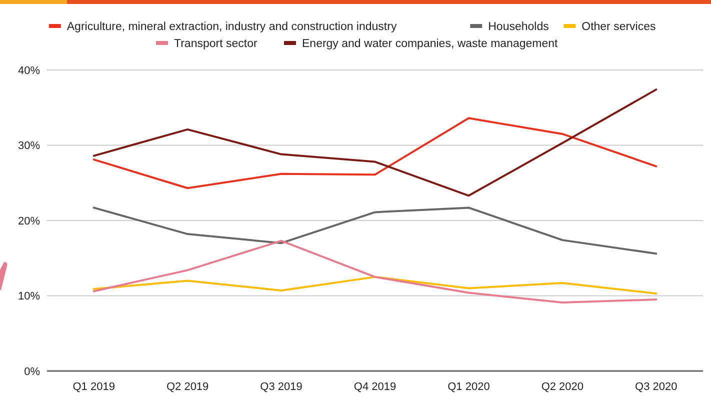 The height and width of the screenshot is (414, 711). I want to click on y-tick-label: 30%, so click(29, 146).